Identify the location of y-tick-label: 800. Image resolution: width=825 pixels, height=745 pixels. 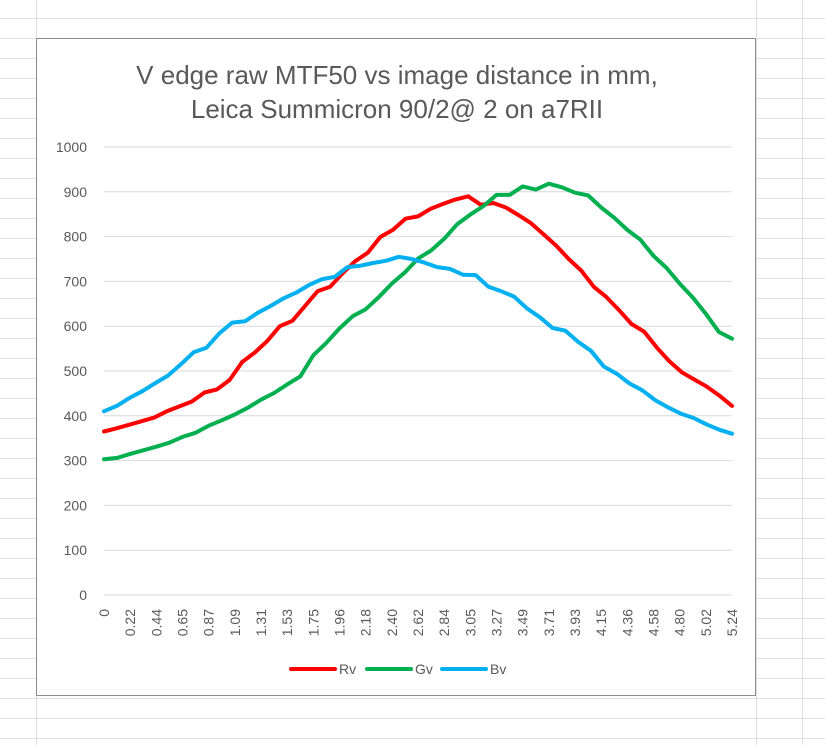
(76, 237).